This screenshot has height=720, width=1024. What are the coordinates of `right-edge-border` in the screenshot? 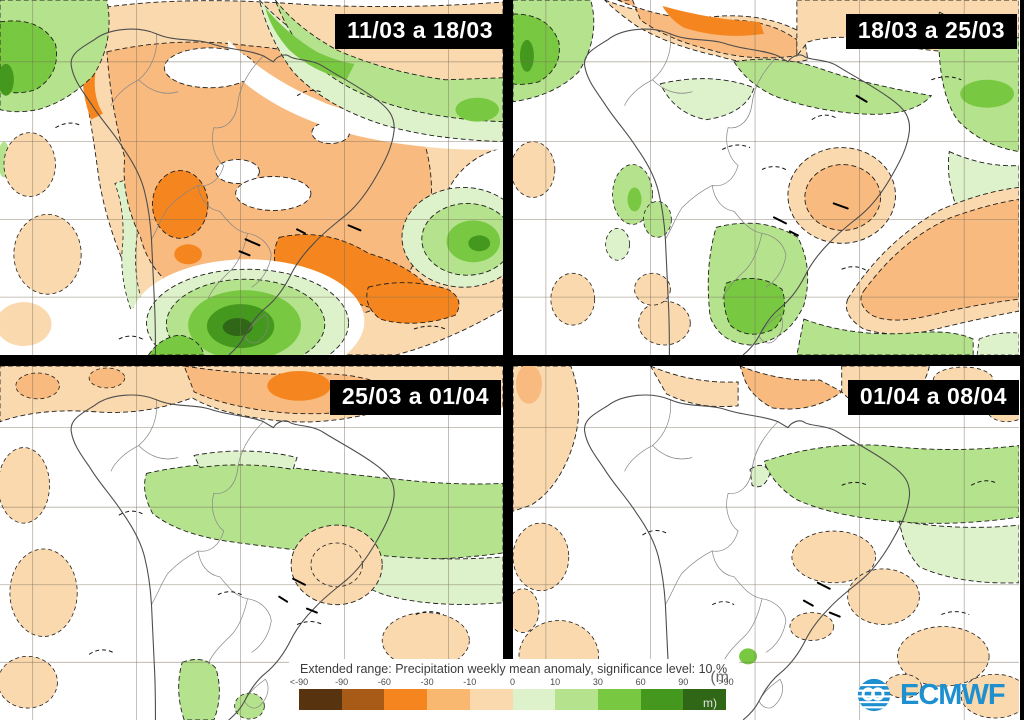 It's located at (1022, 360).